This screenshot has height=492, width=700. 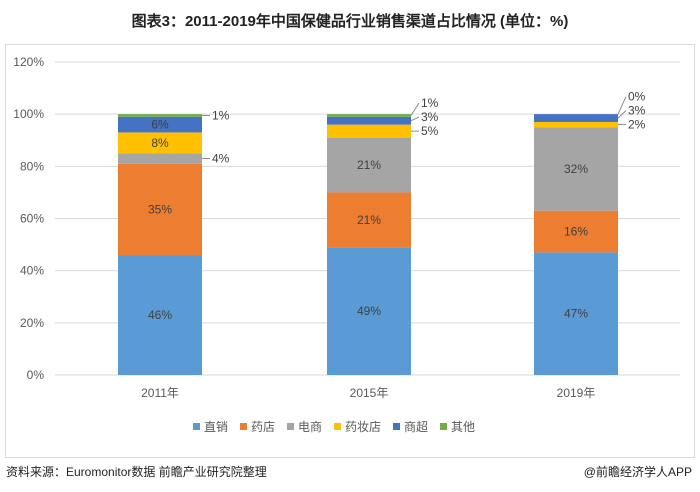 What do you see at coordinates (216, 427) in the screenshot?
I see `legend-label: 直销` at bounding box center [216, 427].